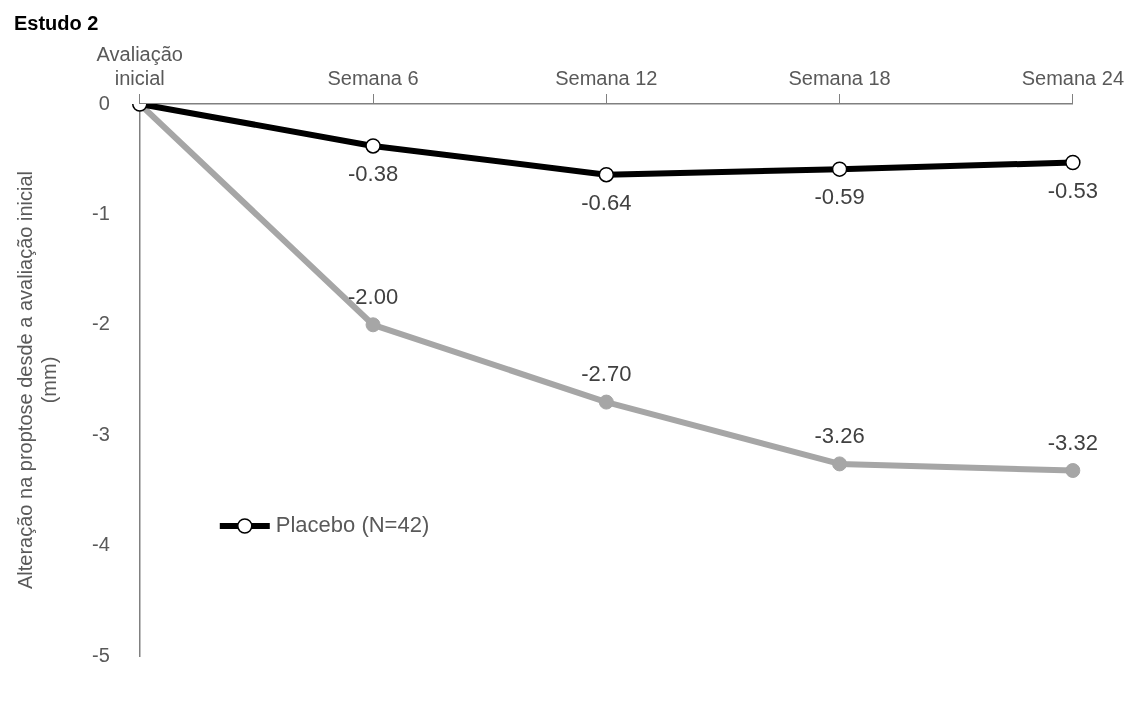 The height and width of the screenshot is (706, 1135). Describe the element at coordinates (839, 197) in the screenshot. I see `data-label: -0.59` at that location.